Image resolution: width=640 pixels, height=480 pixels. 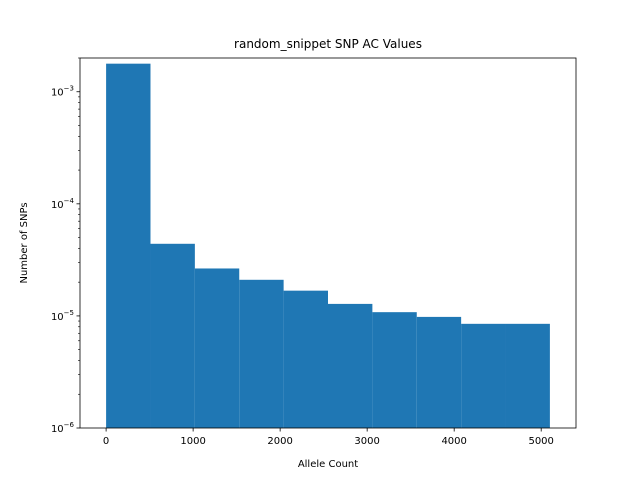 What do you see at coordinates (540, 441) in the screenshot?
I see `x-tick-label: 5000` at bounding box center [540, 441].